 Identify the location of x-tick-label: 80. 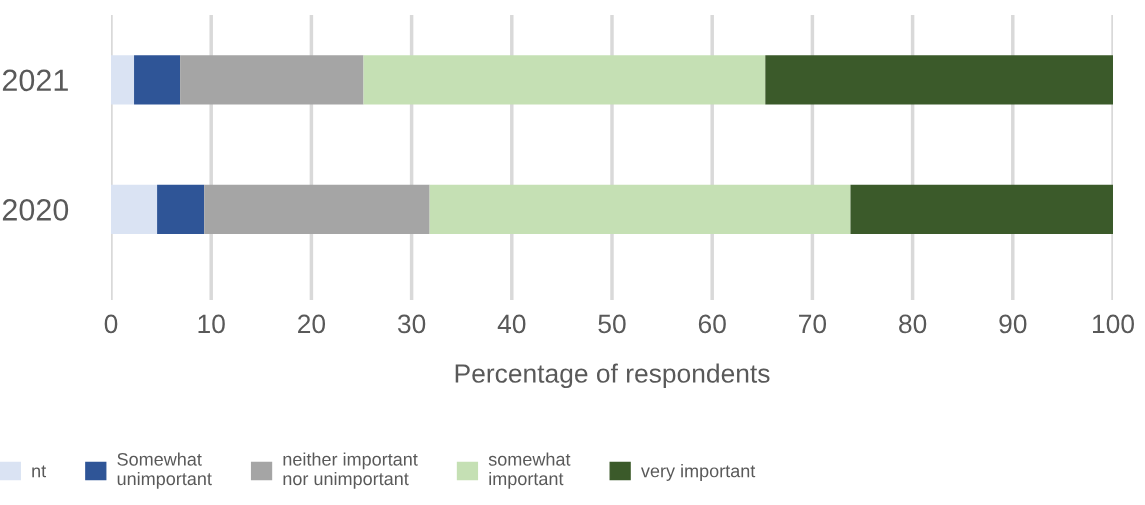
(913, 324).